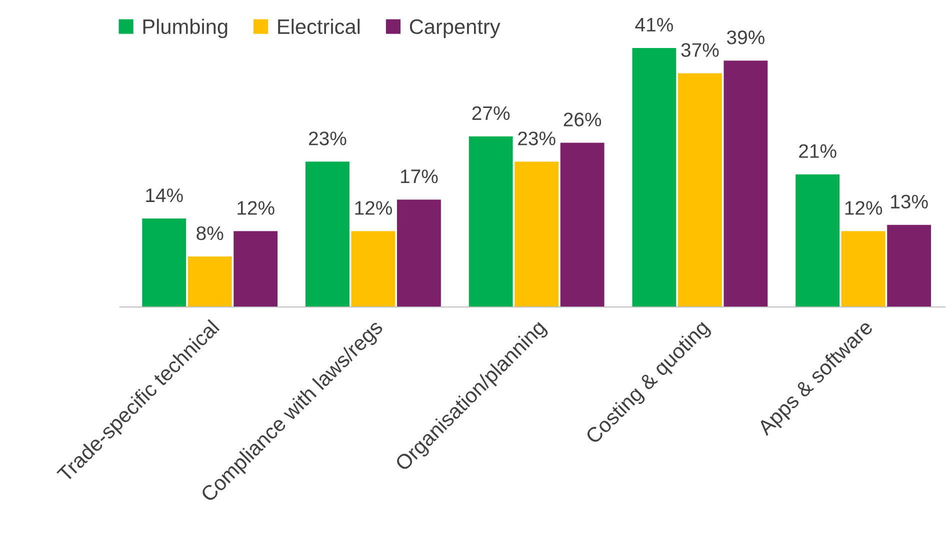  I want to click on data-label: 27%, so click(491, 113).